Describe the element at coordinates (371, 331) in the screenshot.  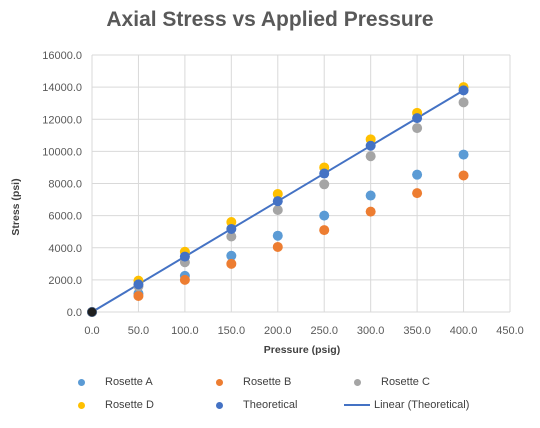
I see `x-tick-label: 300.0` at that location.